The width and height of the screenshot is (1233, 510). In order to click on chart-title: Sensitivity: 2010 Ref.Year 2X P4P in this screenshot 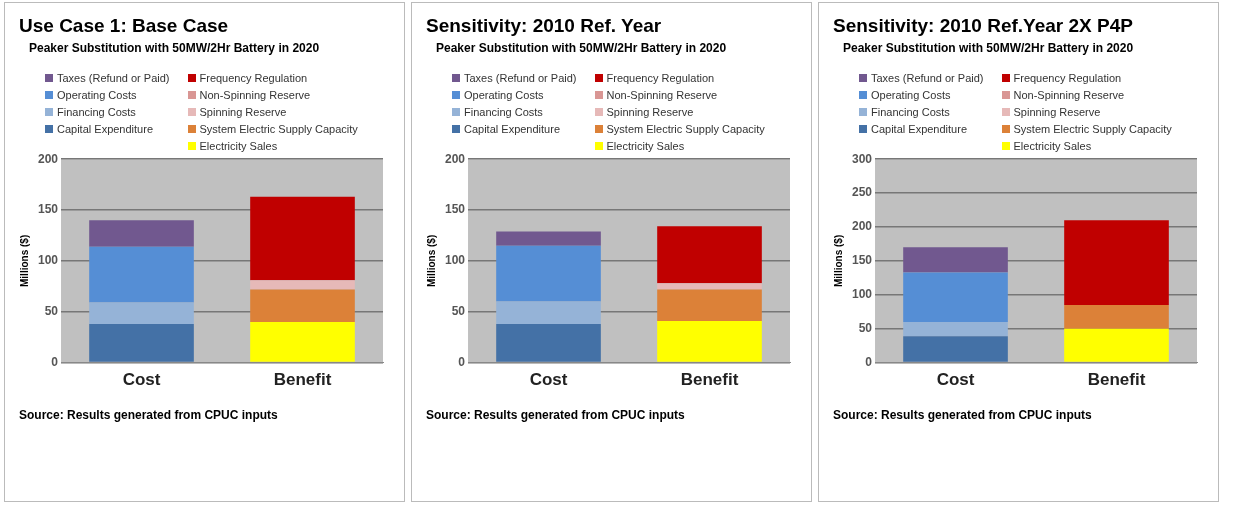, I will do `click(983, 26)`.